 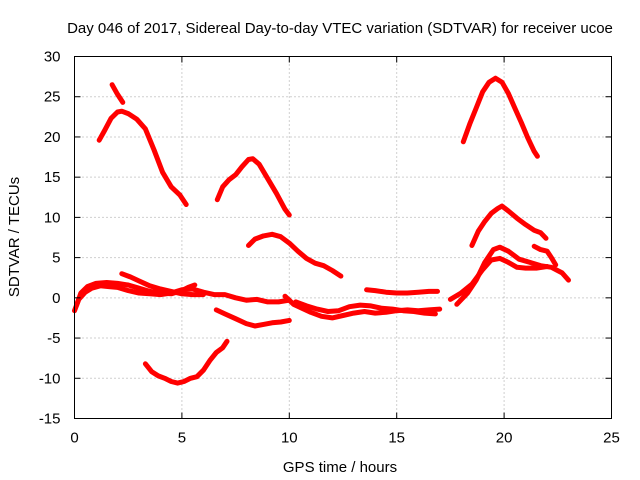 I want to click on y-tick-label: 30, so click(x=52, y=57).